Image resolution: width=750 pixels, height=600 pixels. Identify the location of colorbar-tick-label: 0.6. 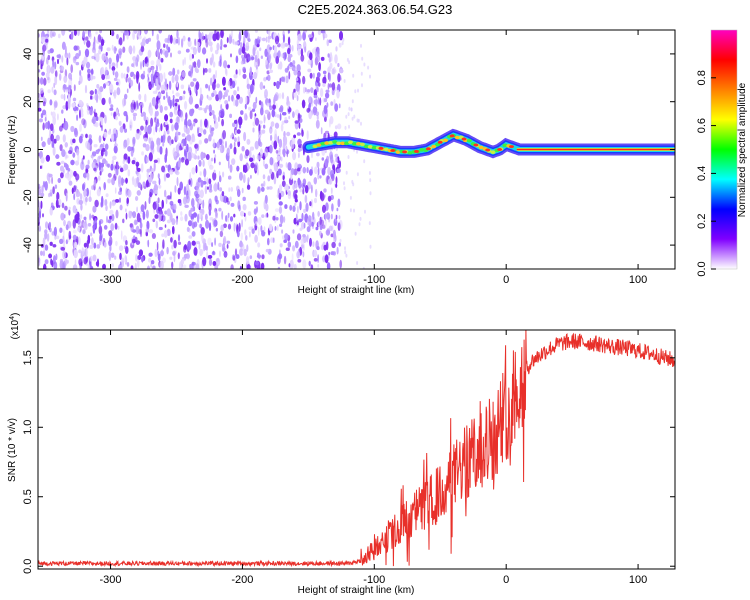
(702, 125).